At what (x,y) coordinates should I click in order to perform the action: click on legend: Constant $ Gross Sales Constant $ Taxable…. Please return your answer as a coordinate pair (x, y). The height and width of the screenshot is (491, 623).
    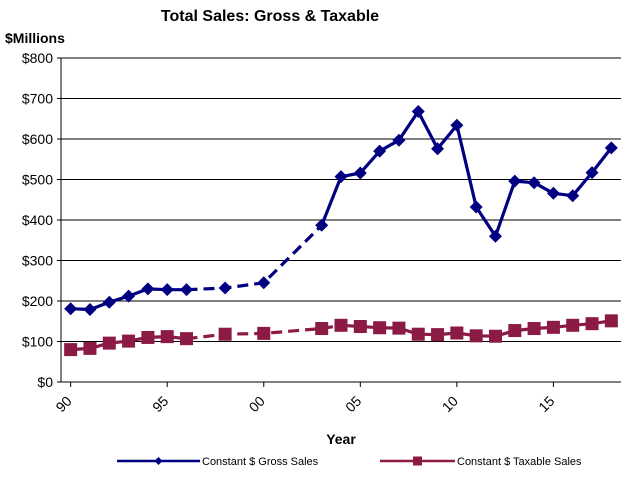
    Looking at the image, I should click on (349, 462).